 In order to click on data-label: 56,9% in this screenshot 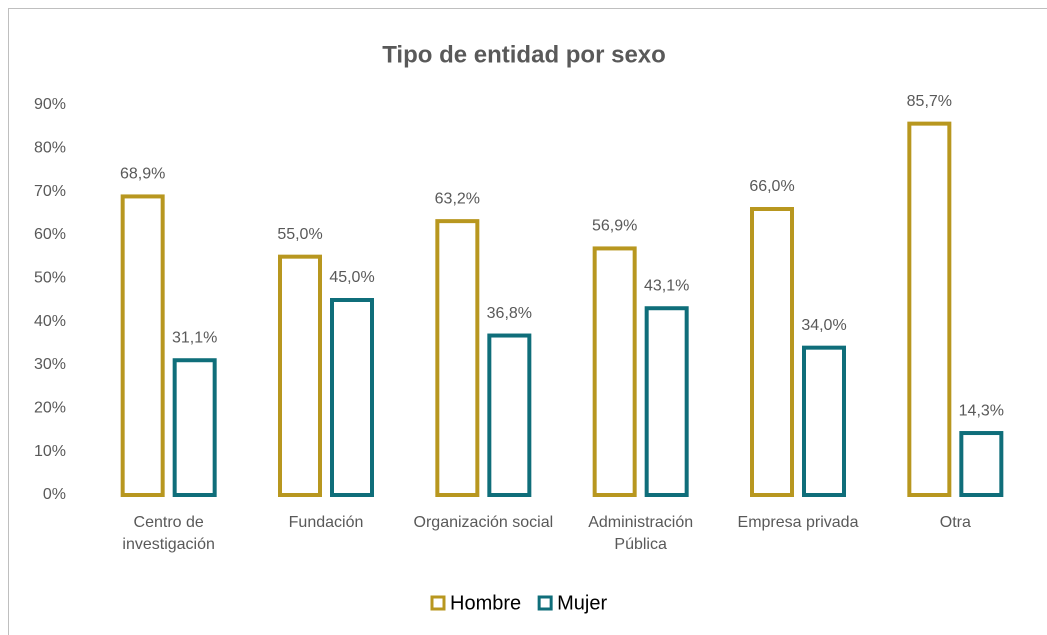, I will do `click(614, 226)`.